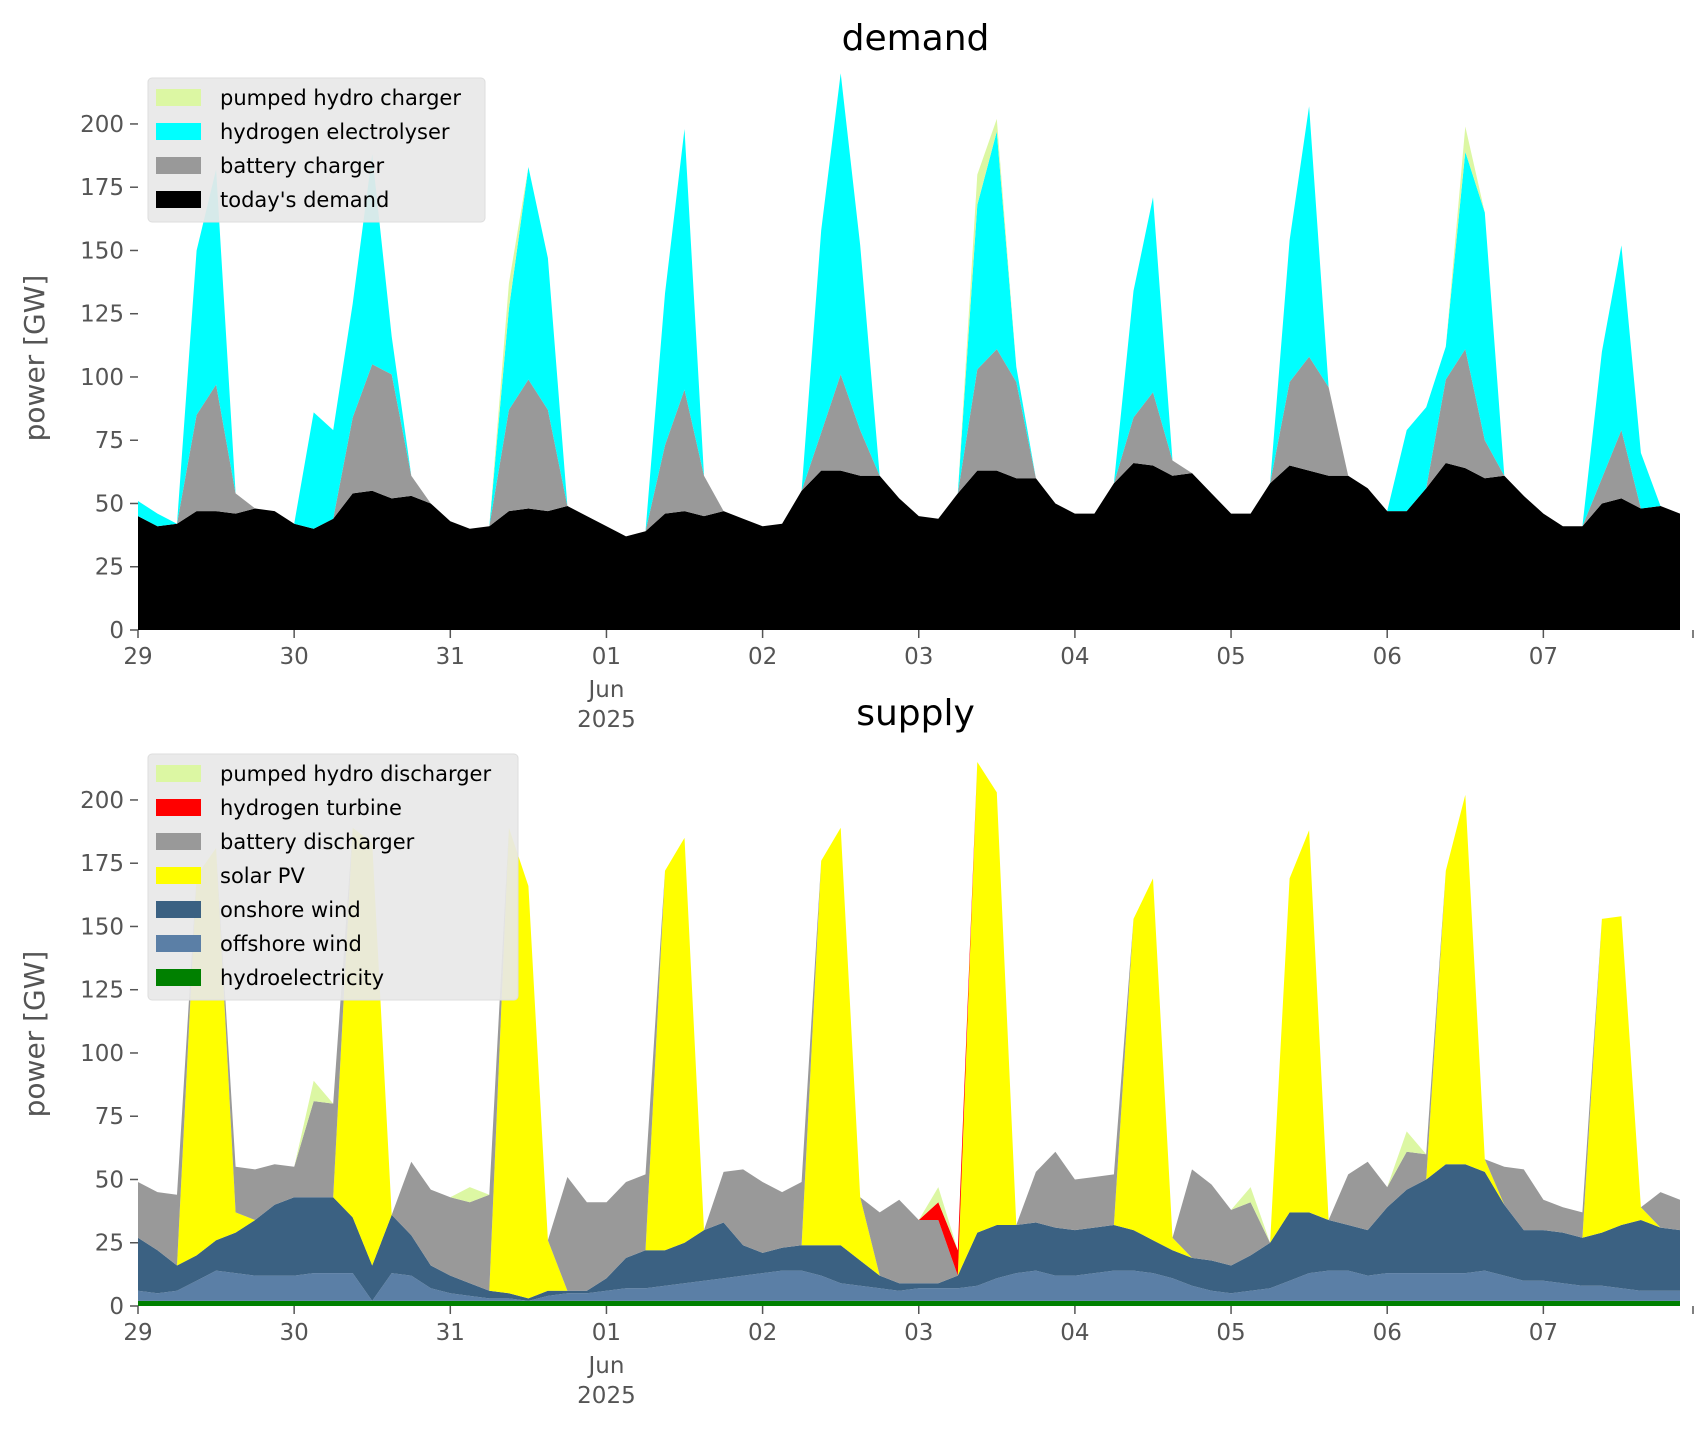 This screenshot has height=1435, width=1706. I want to click on legend-label: today's demand, so click(304, 200).